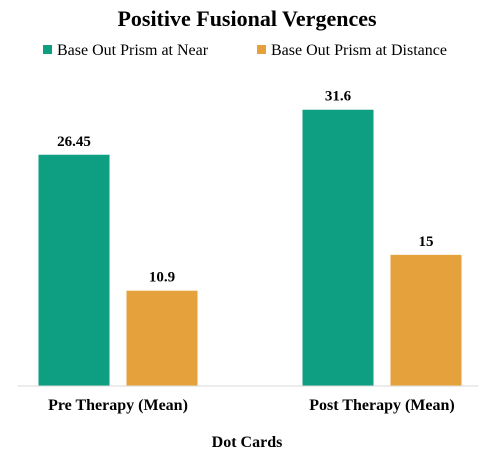 The image size is (495, 461). I want to click on bar-distance-pre, so click(162, 338).